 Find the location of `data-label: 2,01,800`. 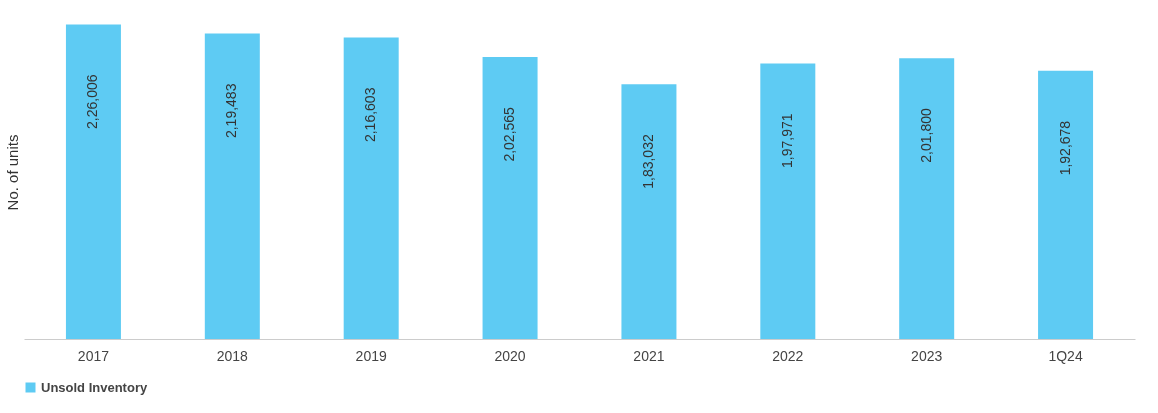

data-label: 2,01,800 is located at coordinates (925, 135).